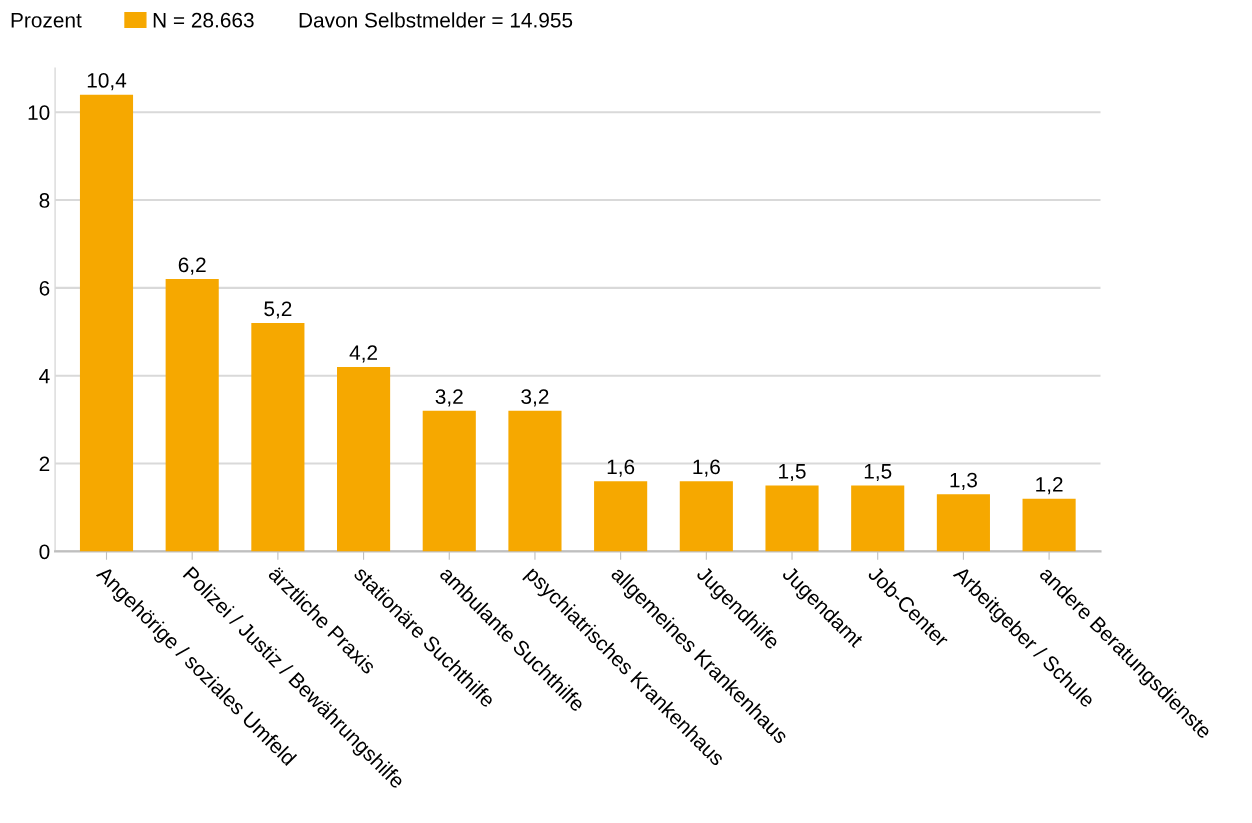 The width and height of the screenshot is (1252, 823). I want to click on data-label: 10,4, so click(107, 82).